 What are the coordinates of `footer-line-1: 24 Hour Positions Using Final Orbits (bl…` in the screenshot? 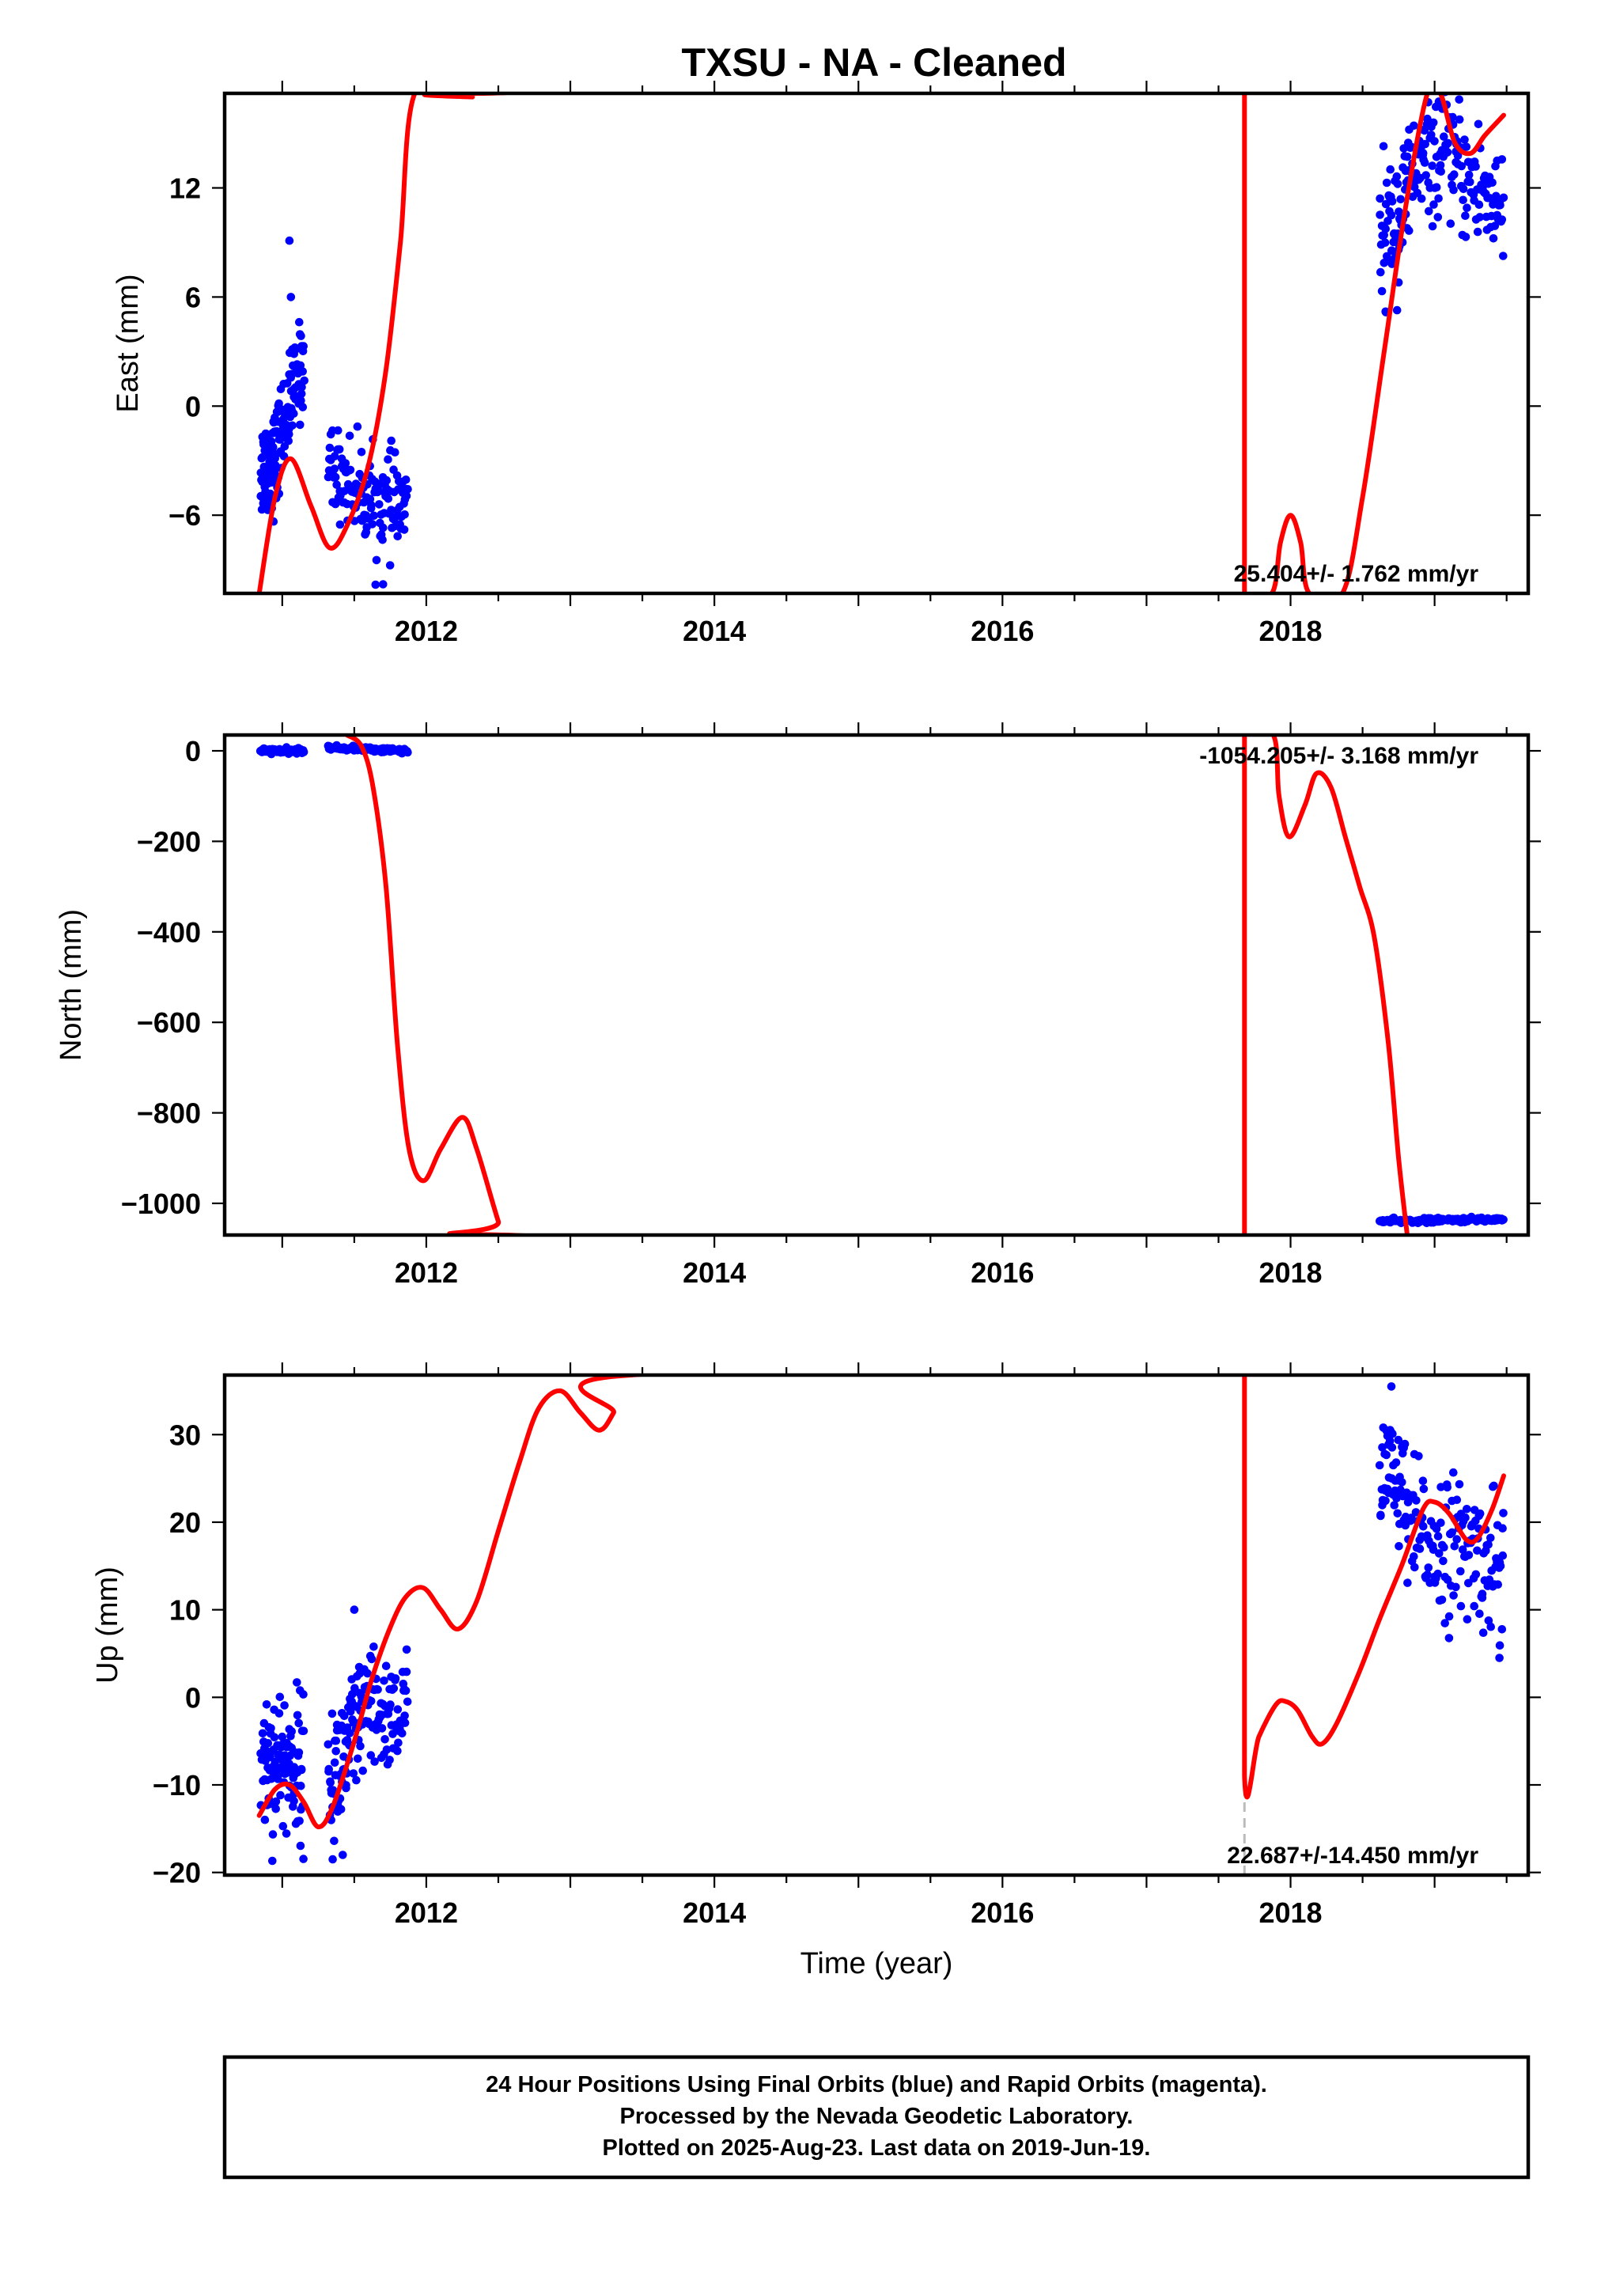 It's located at (877, 2084).